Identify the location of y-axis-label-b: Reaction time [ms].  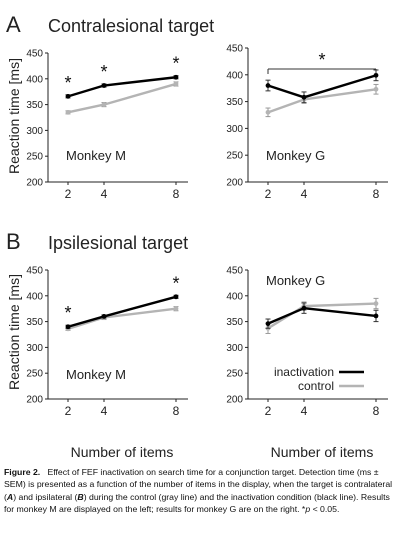
(14, 332).